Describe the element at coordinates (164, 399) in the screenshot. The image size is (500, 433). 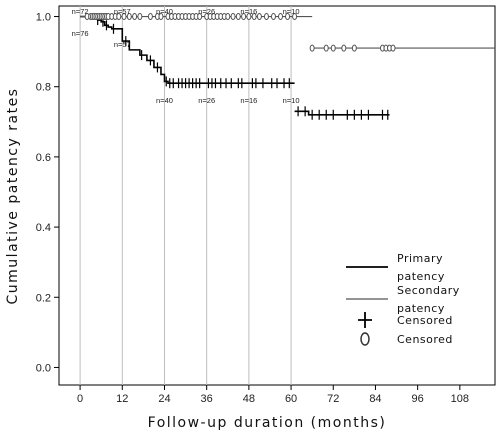
I see `x-tick-label: 24` at that location.